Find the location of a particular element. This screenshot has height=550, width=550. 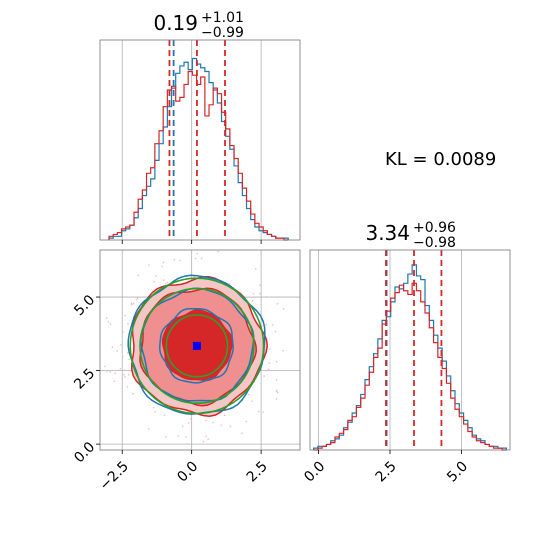

marginal-1-title-value: 0.19 is located at coordinates (175, 23).